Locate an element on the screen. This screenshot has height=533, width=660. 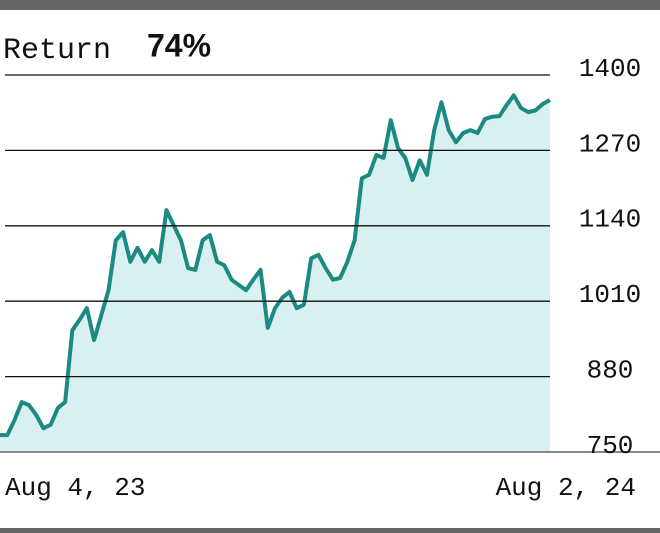
top-bar is located at coordinates (330, 5).